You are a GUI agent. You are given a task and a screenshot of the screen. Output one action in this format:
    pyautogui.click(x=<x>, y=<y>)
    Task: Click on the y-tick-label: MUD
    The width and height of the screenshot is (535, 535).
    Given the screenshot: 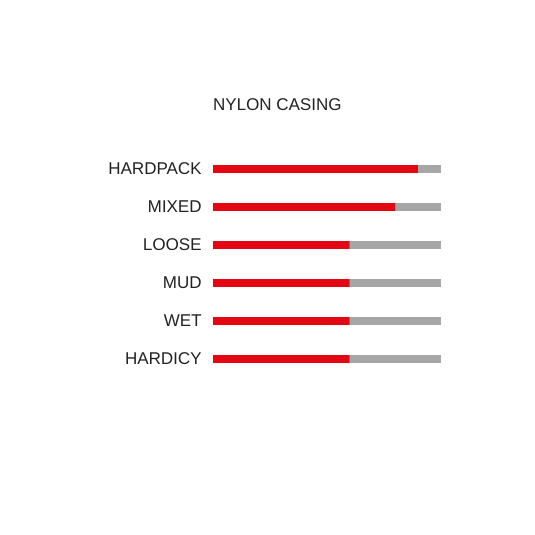 What is the action you would take?
    pyautogui.click(x=182, y=282)
    